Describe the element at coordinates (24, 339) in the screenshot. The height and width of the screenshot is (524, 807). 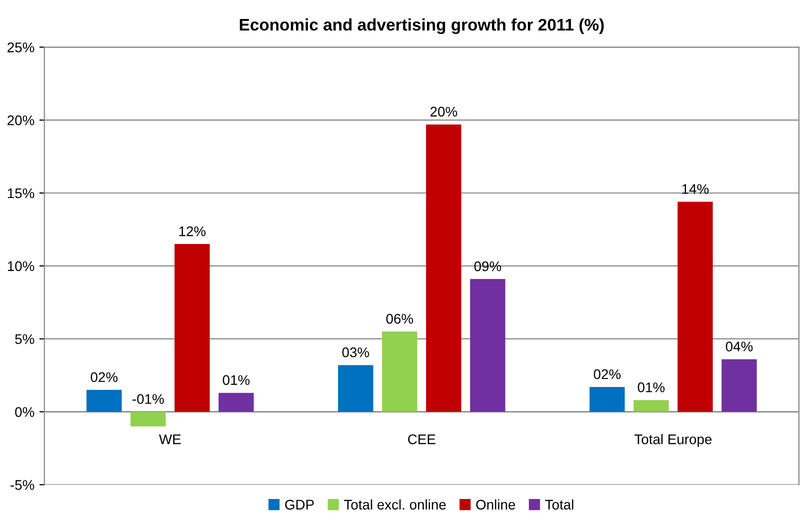
I see `y-tick-label: 5%` at that location.